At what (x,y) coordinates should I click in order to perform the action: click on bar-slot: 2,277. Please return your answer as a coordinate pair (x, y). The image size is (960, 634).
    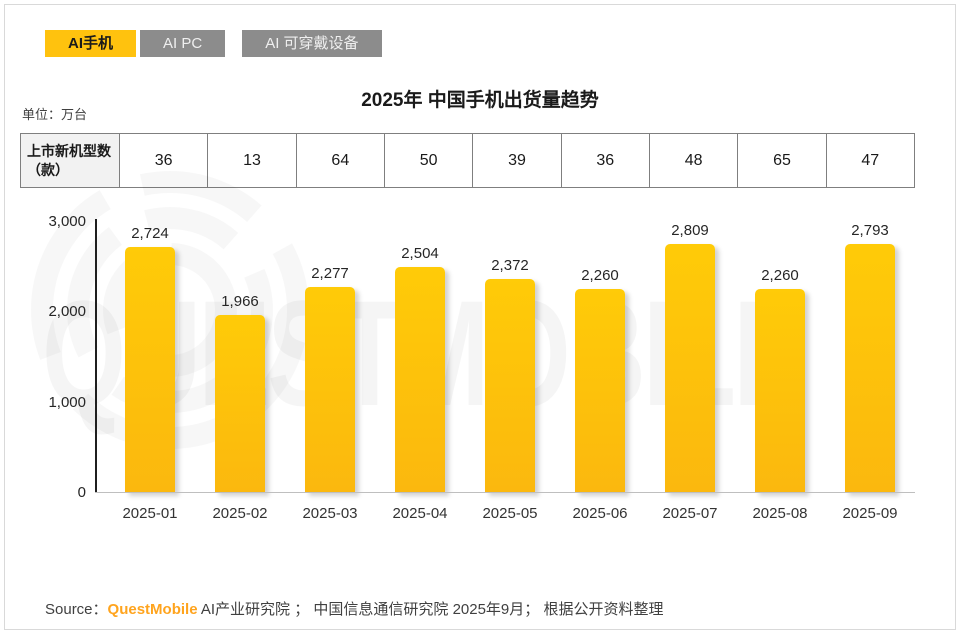
    Looking at the image, I should click on (330, 357).